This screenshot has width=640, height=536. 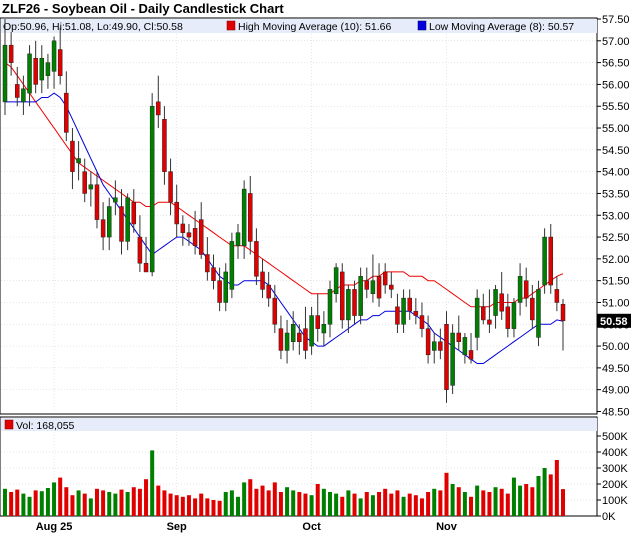 What do you see at coordinates (247, 527) in the screenshot?
I see `x-axis: Aug 25 Sep Oct Nov` at bounding box center [247, 527].